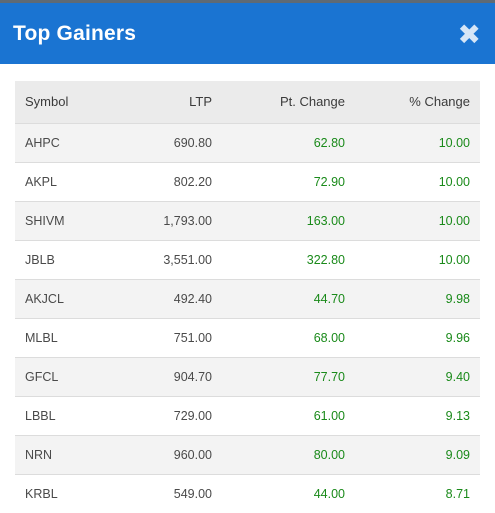  I want to click on pt-change-cell: 163.00, so click(325, 220).